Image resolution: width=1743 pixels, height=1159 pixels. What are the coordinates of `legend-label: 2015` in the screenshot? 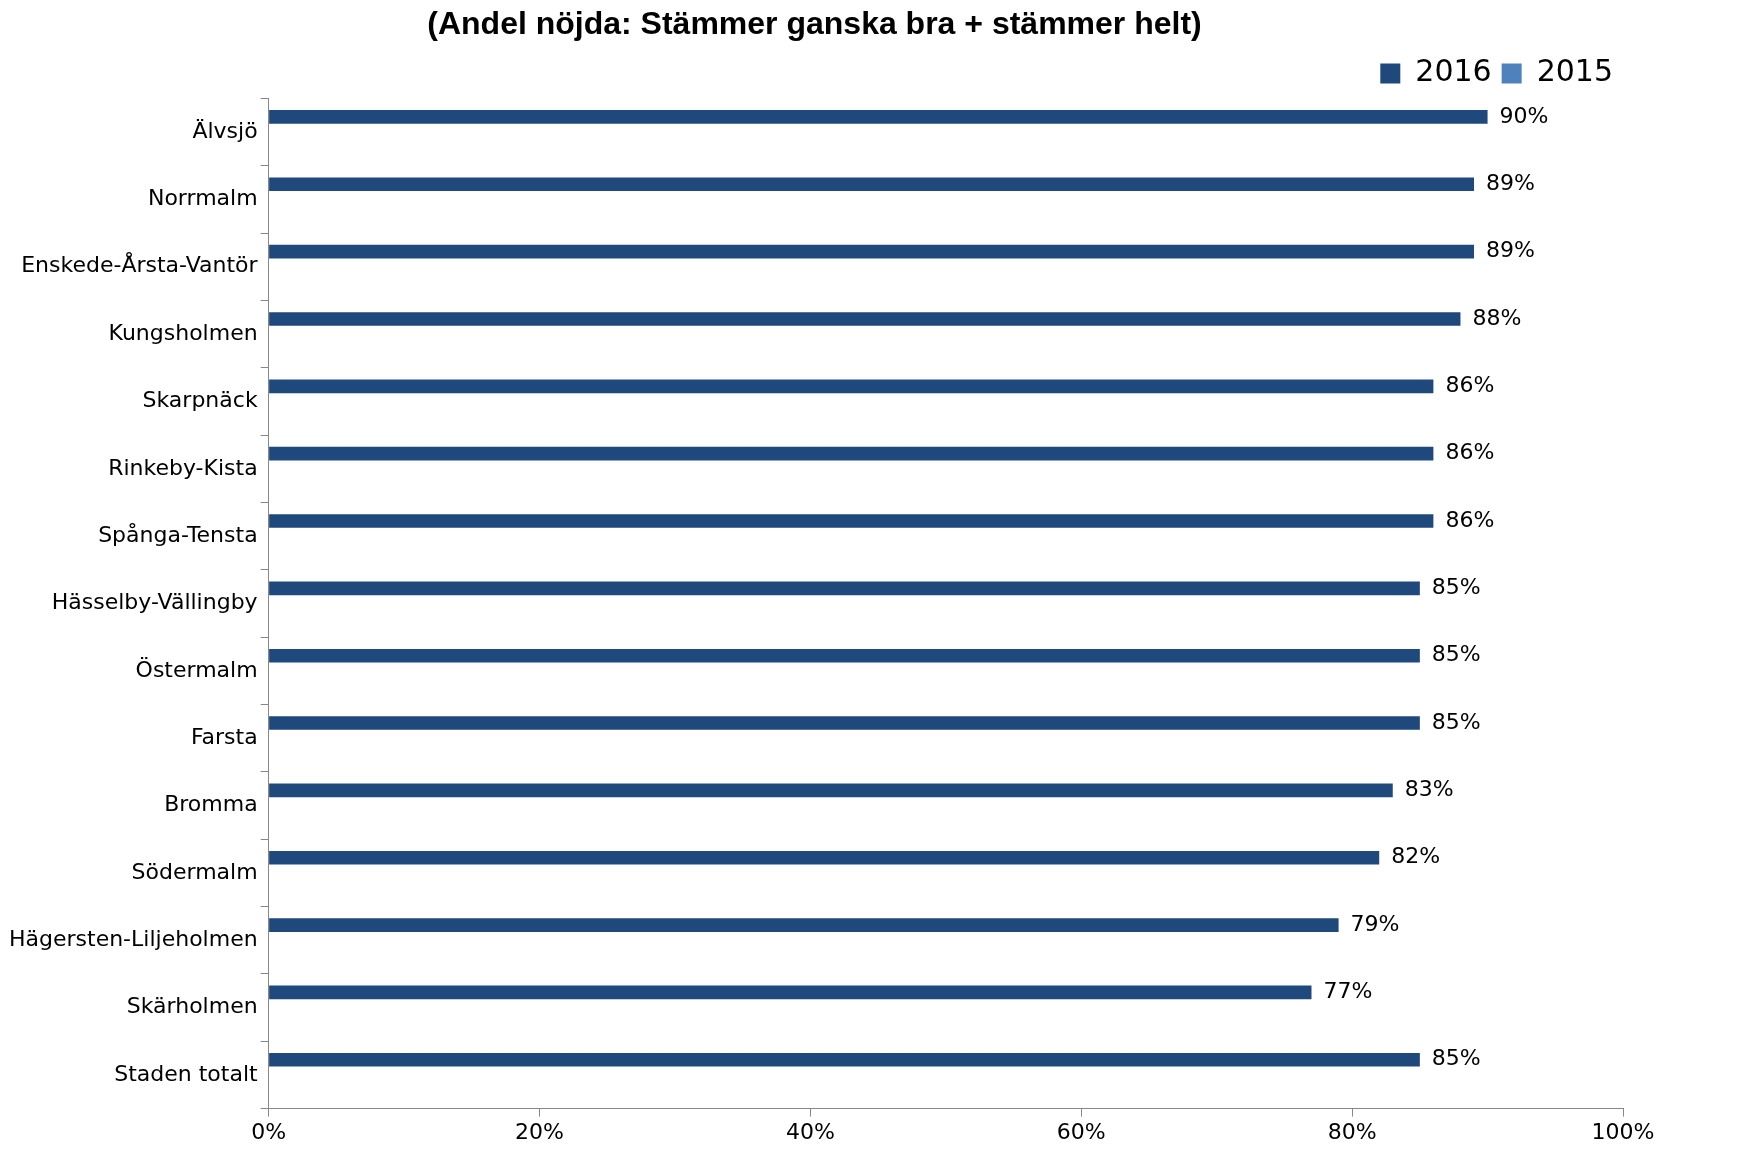 It's located at (1575, 71).